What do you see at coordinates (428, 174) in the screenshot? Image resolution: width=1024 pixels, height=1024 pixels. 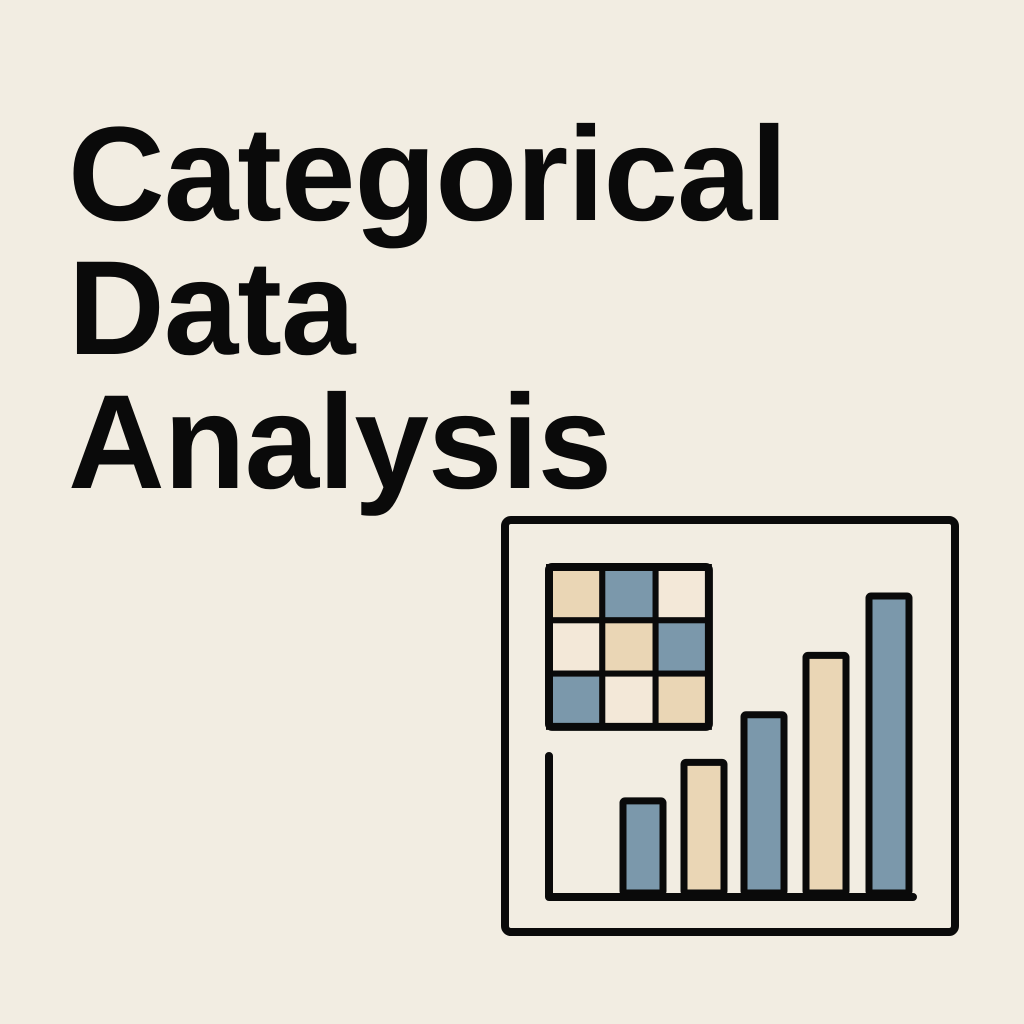 I see `title-line-1: Categorical` at bounding box center [428, 174].